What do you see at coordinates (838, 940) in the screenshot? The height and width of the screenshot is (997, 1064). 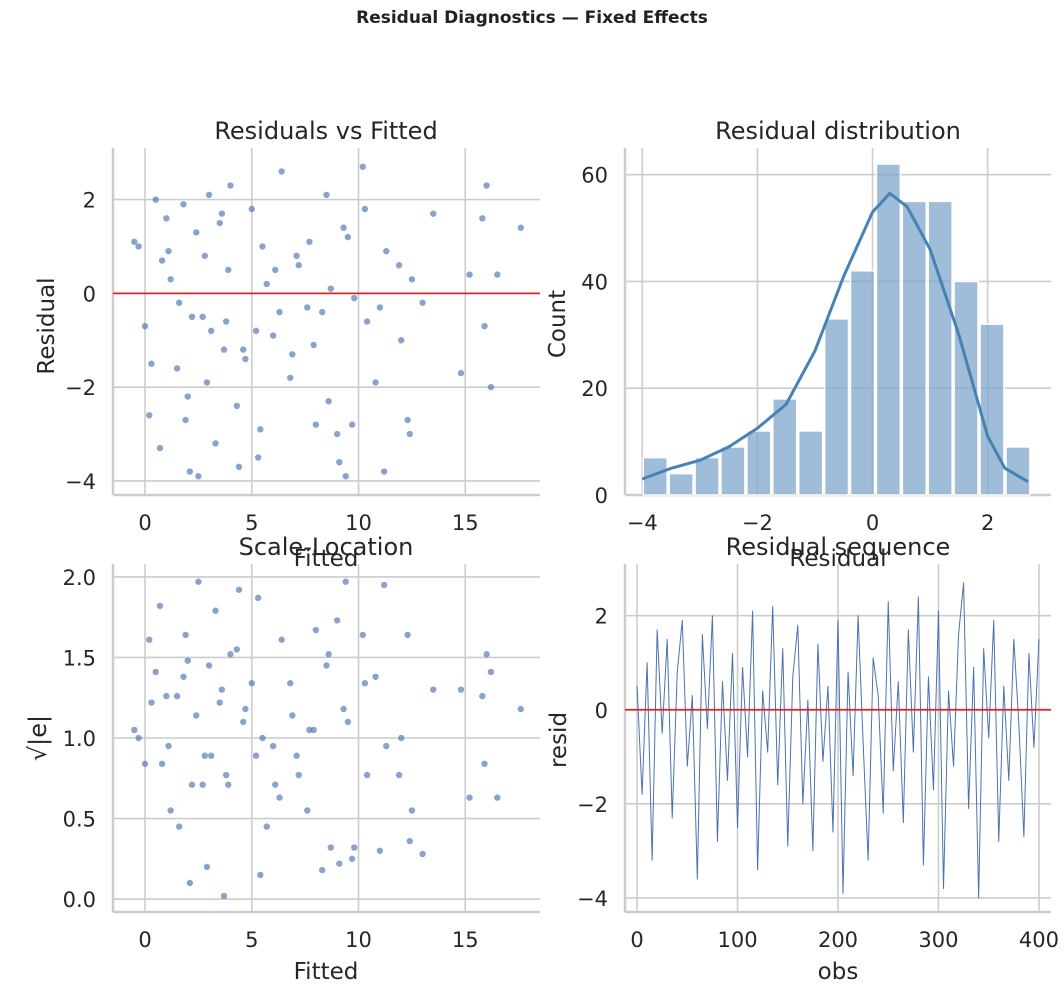 I see `x-tick-label: 200` at bounding box center [838, 940].